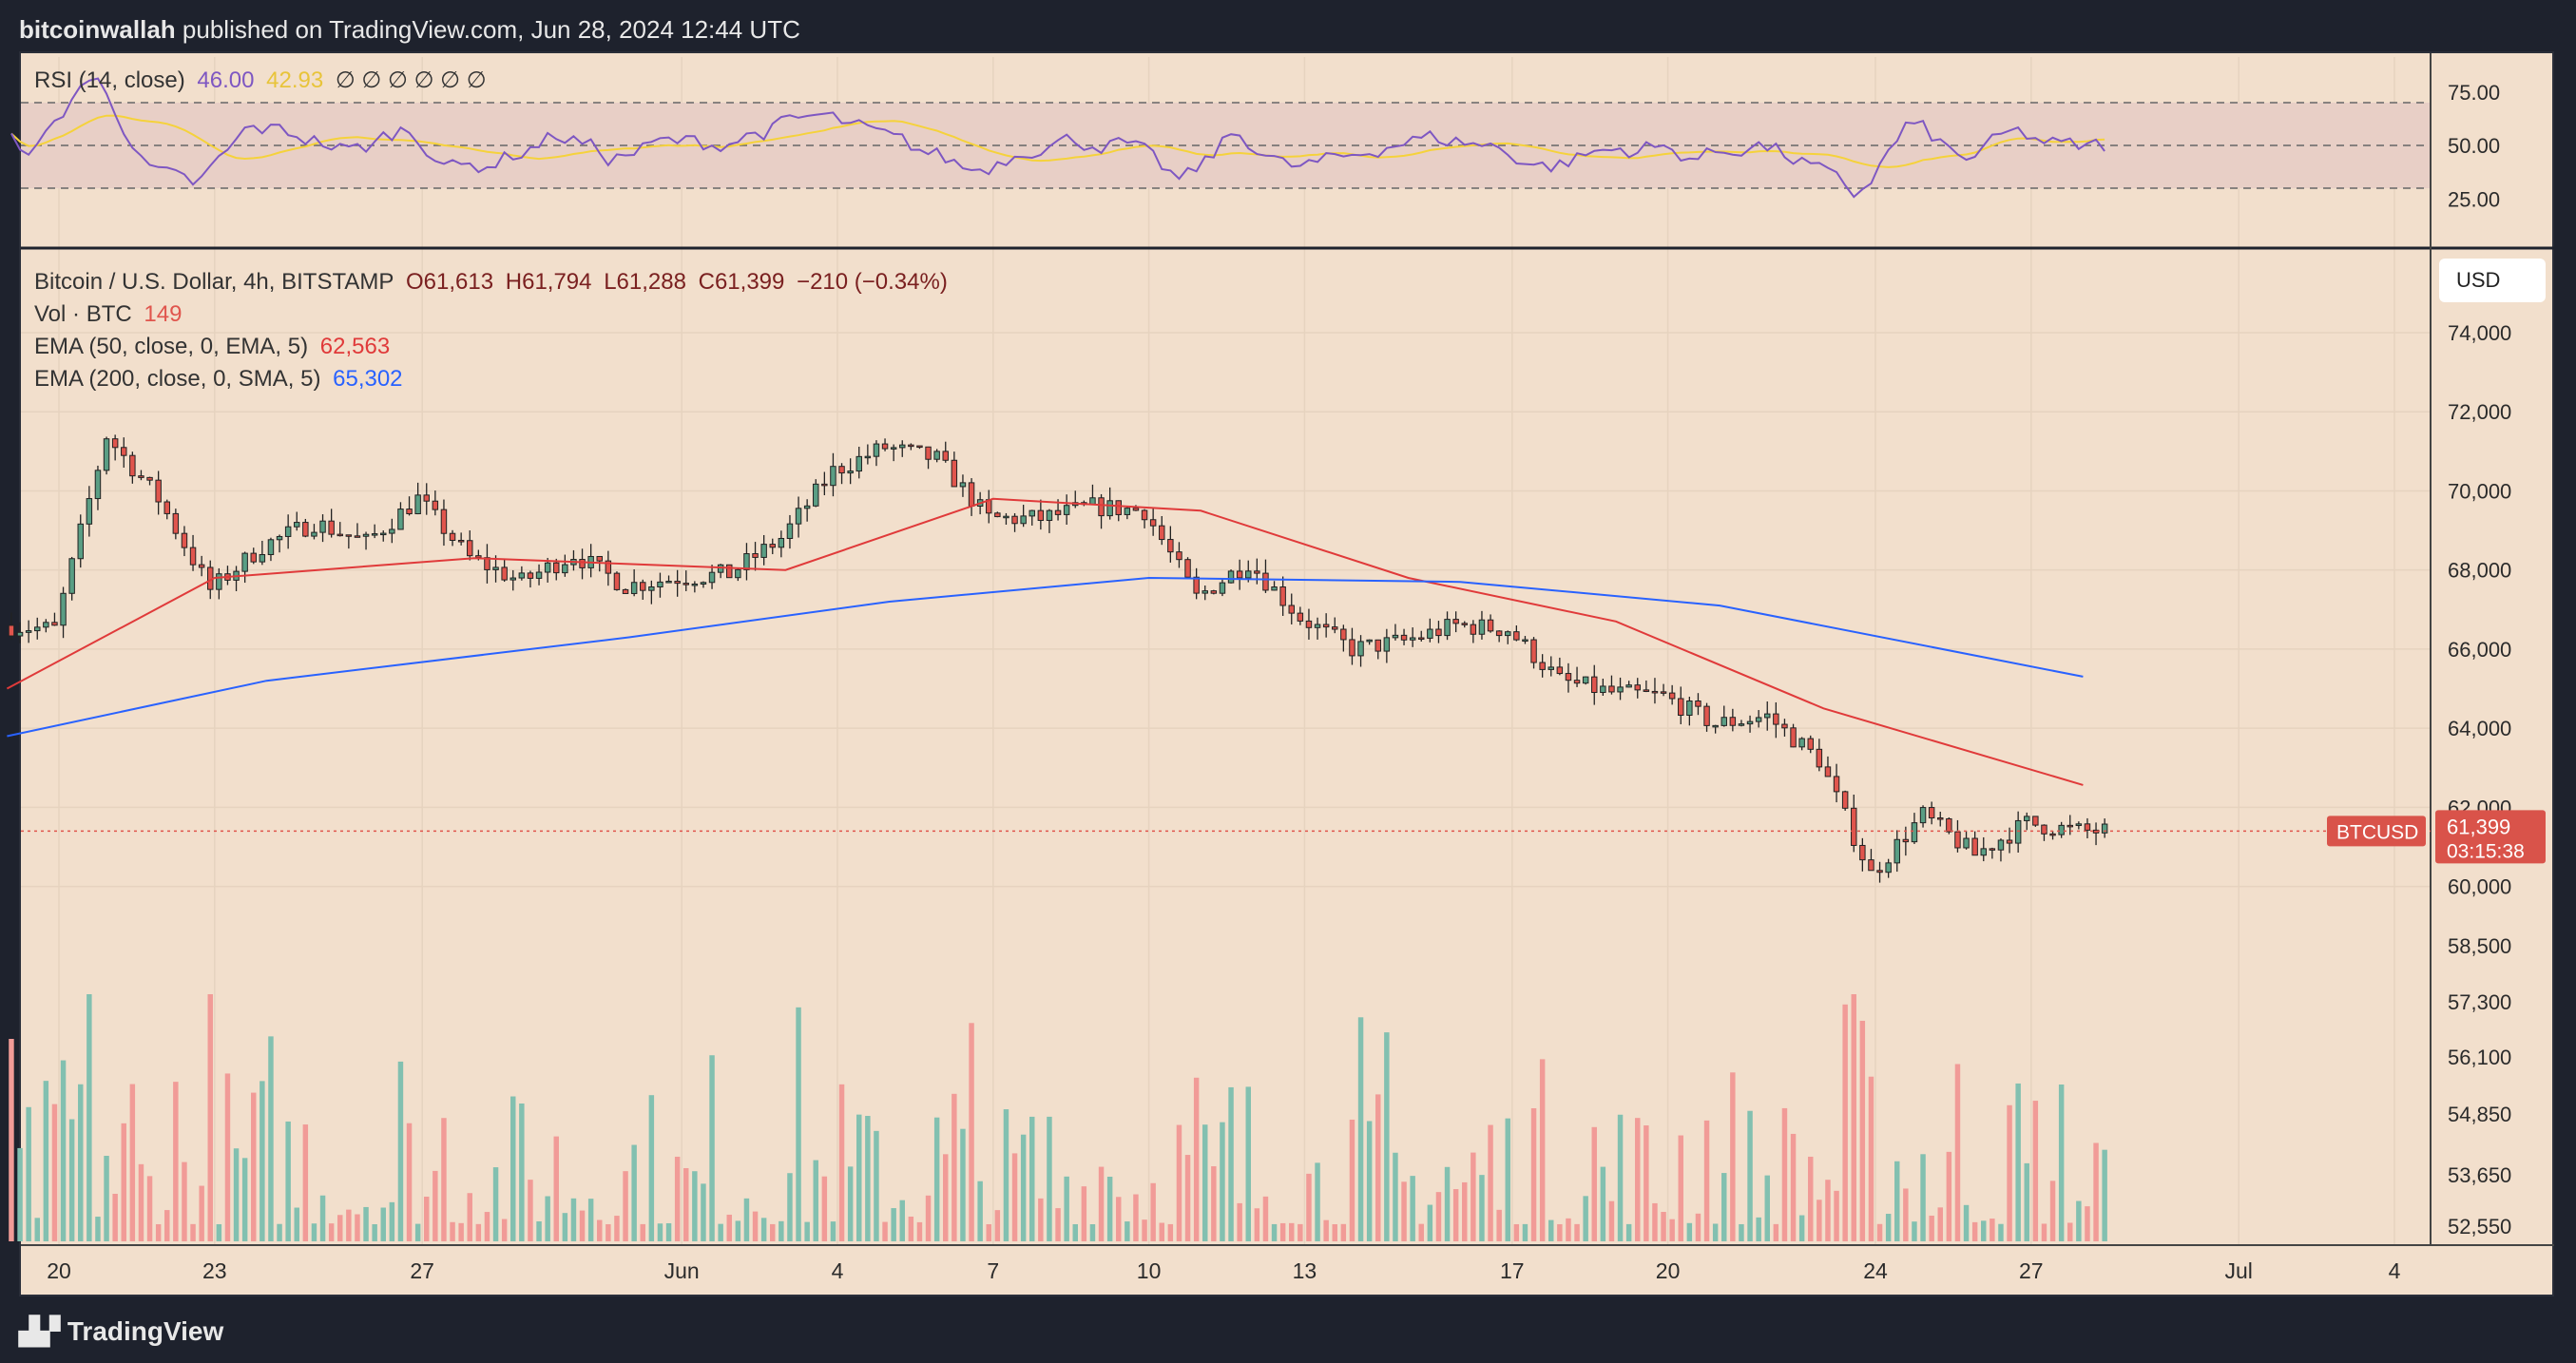  Describe the element at coordinates (411, 80) in the screenshot. I see `rsi-na-marks: ∅ ∅ ∅ ∅ ∅ ∅` at that location.